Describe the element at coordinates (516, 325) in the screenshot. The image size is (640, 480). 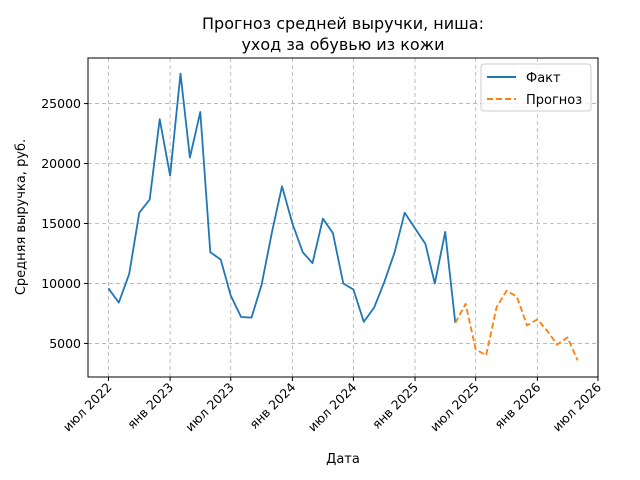
I see `series-line-forecast` at that location.